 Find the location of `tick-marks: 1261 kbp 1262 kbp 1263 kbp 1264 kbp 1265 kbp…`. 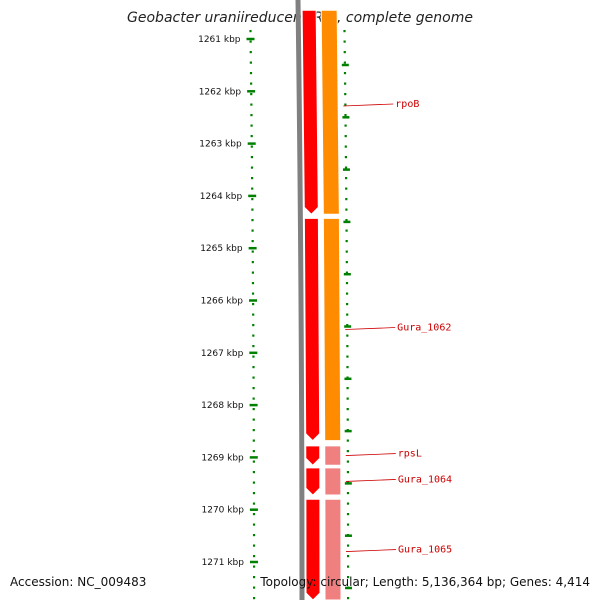

tick-marks: 1261 kbp 1262 kbp 1263 kbp 1264 kbp 1265 kbp… is located at coordinates (228, 301).